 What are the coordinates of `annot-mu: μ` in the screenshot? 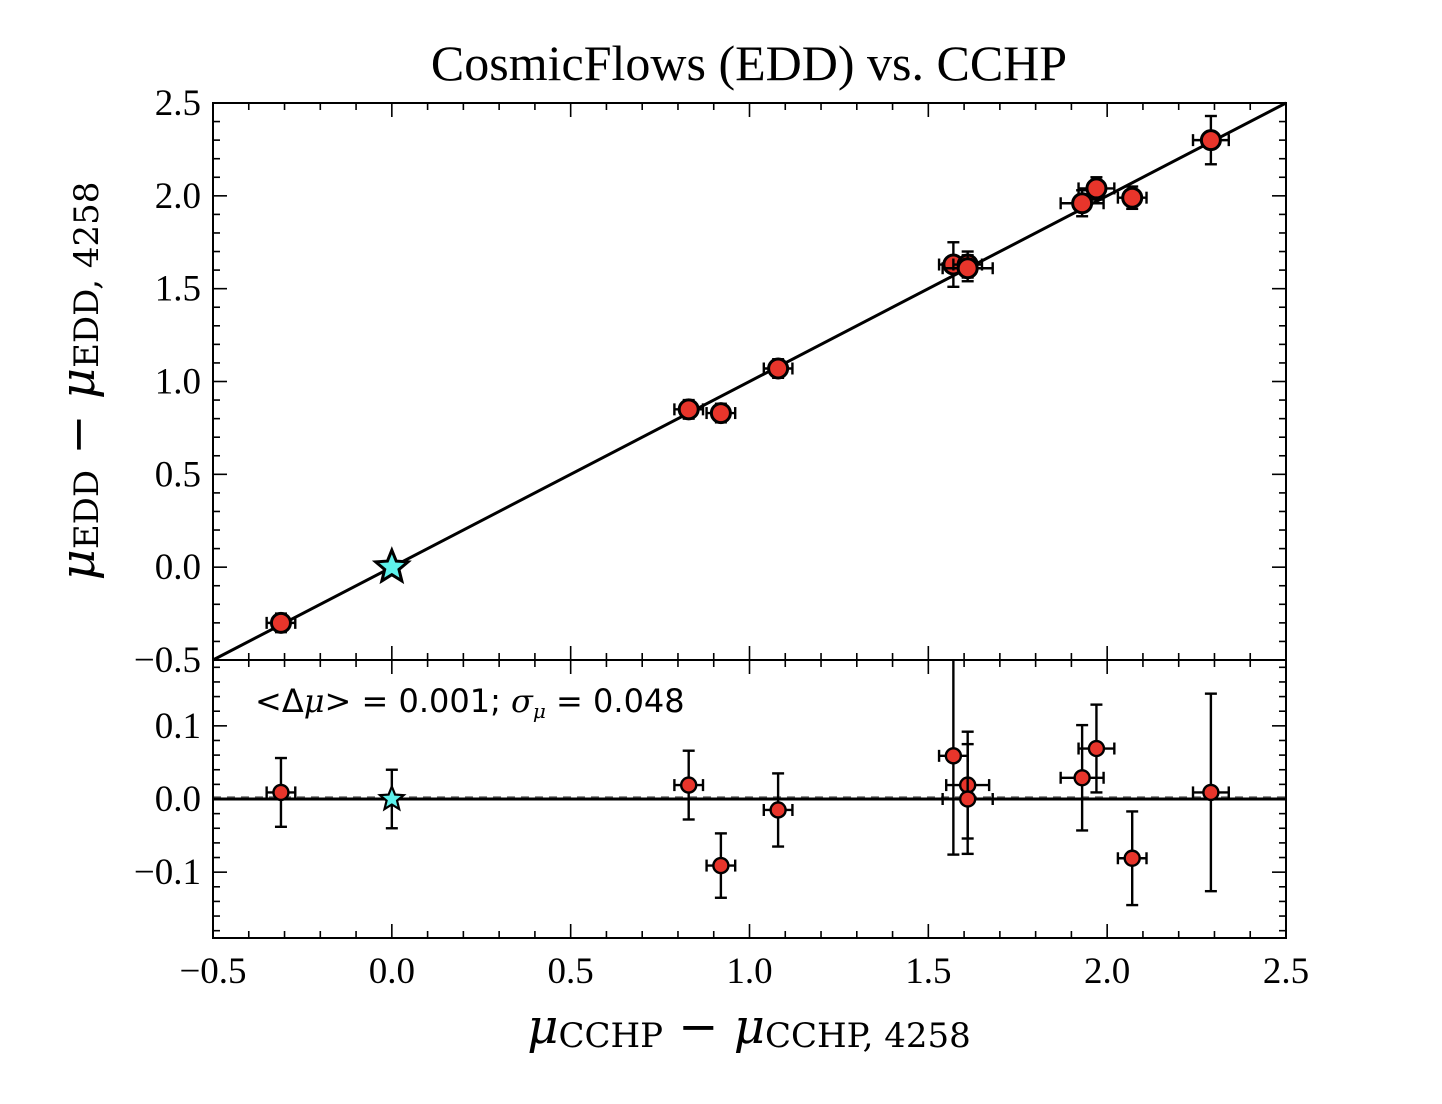 It's located at (314, 701).